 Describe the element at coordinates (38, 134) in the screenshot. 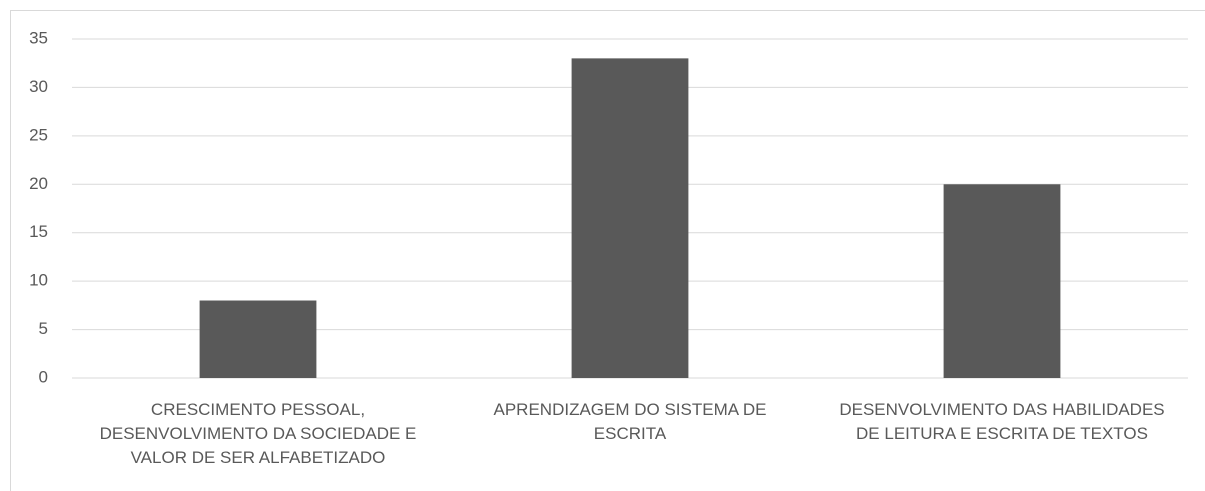

I see `y-tick-label: 25` at that location.